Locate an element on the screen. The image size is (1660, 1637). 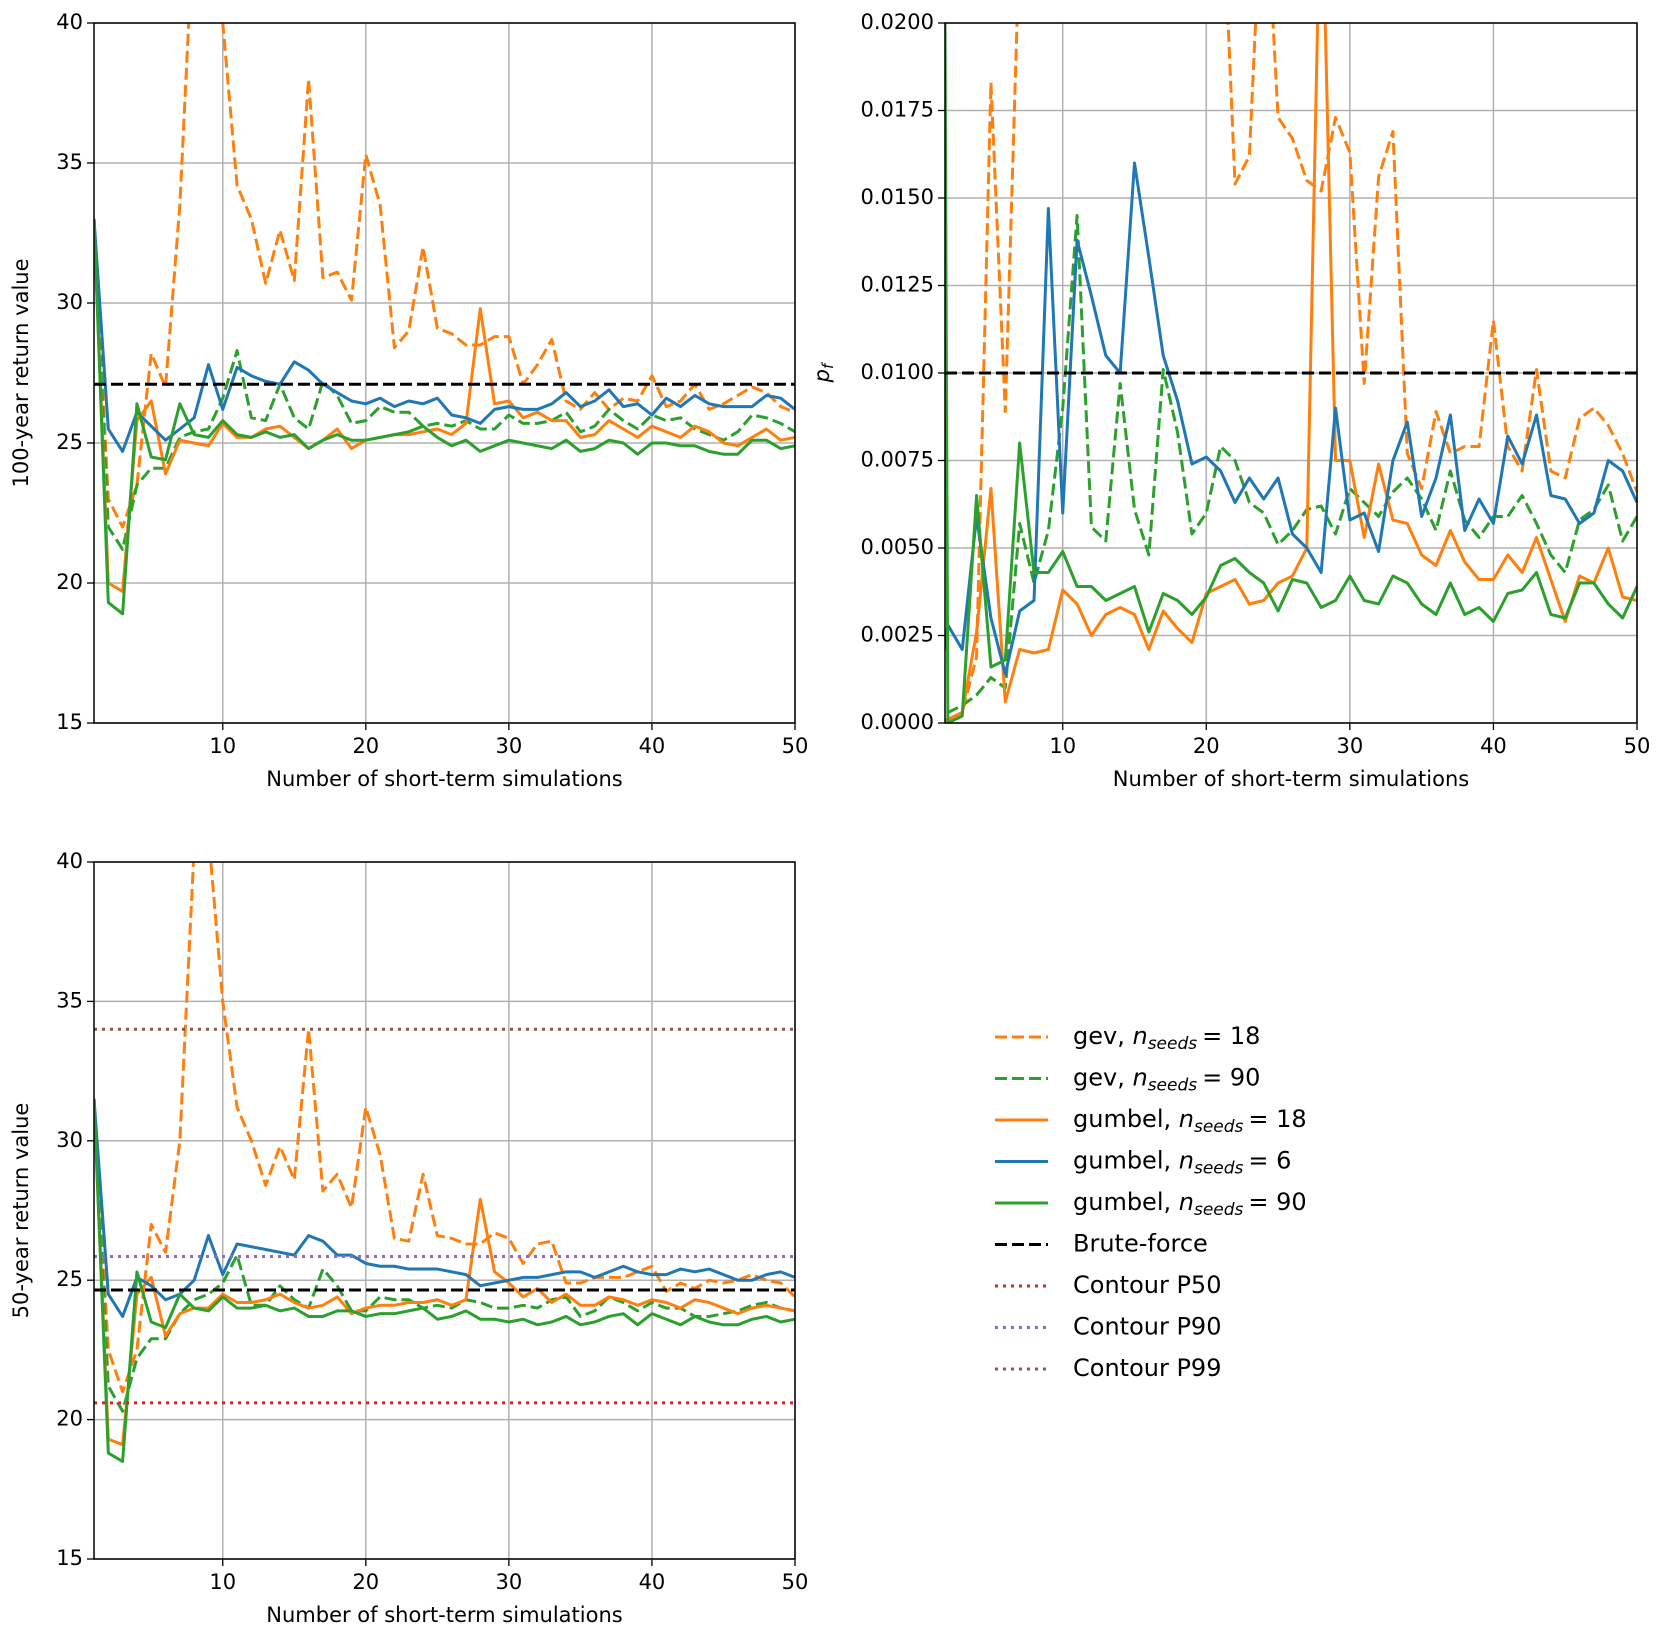
legend-label: gev, nseeds = 90 is located at coordinates (1166, 1080).